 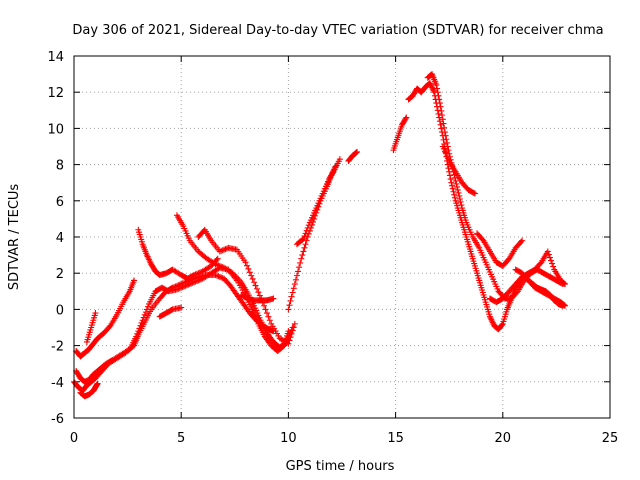 I want to click on y-tick-label: 14, so click(x=55, y=57).